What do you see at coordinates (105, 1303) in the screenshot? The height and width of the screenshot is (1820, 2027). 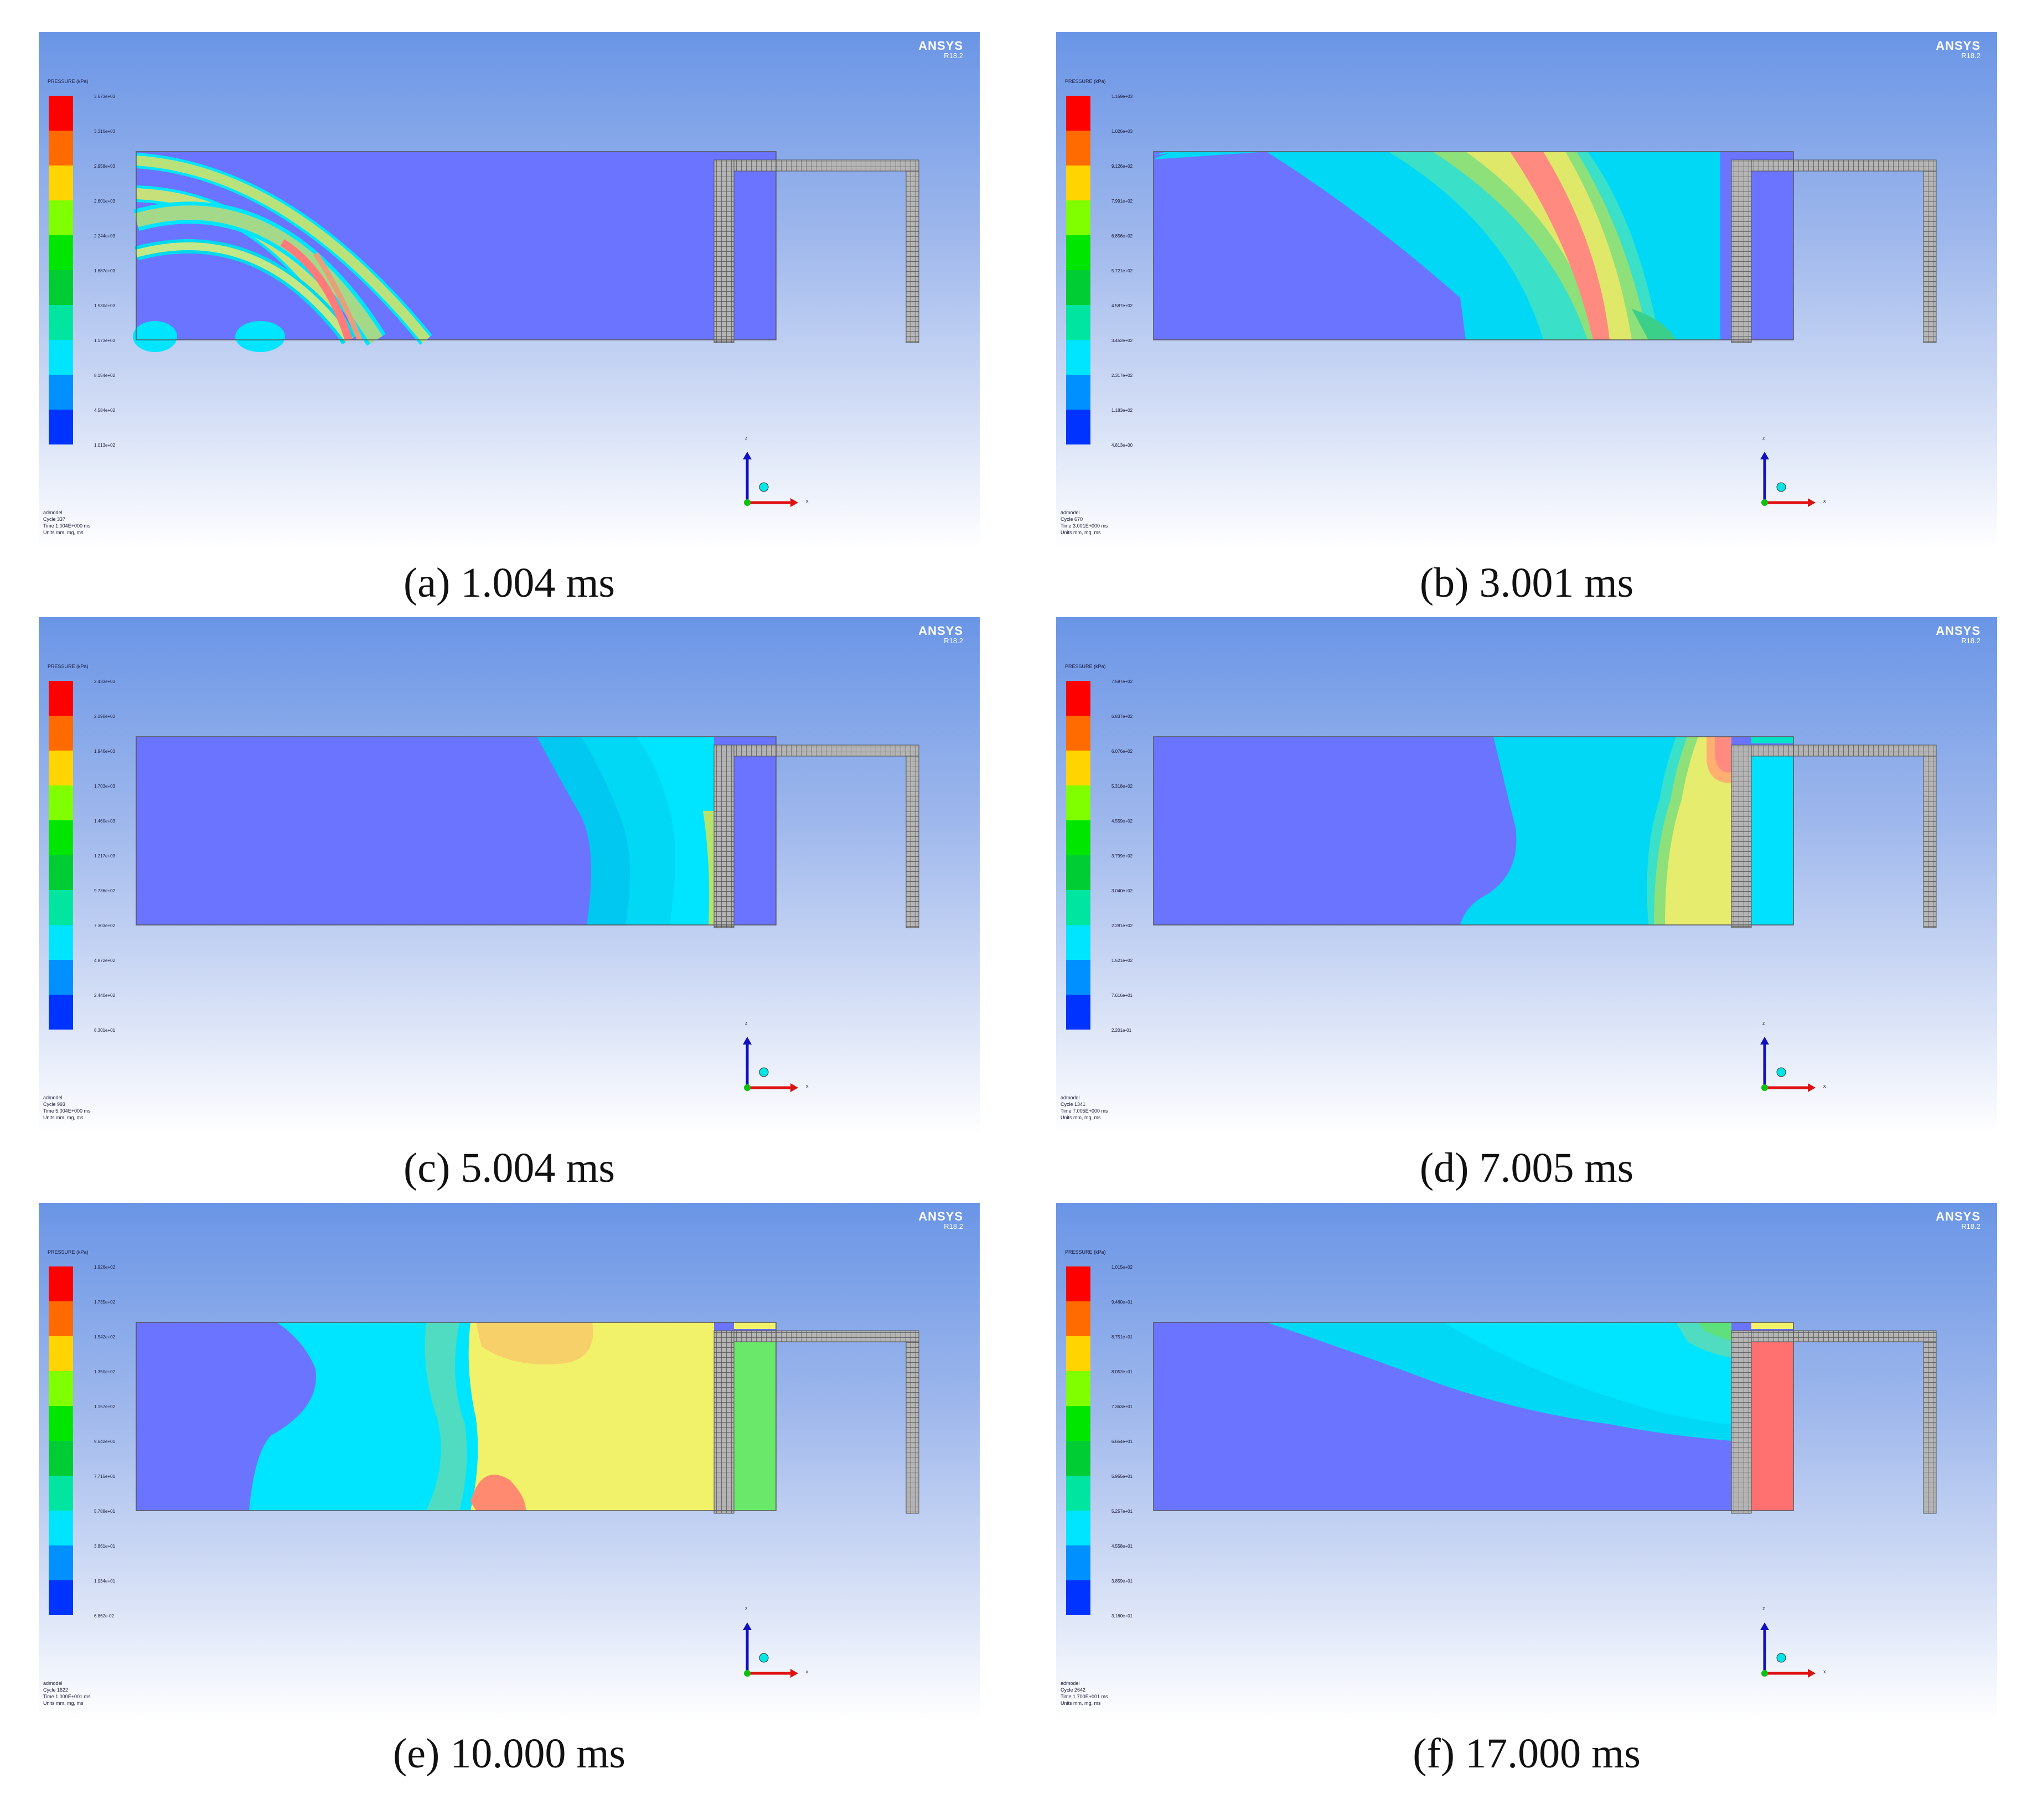 I see `legend-label: 1.735e+02` at bounding box center [105, 1303].